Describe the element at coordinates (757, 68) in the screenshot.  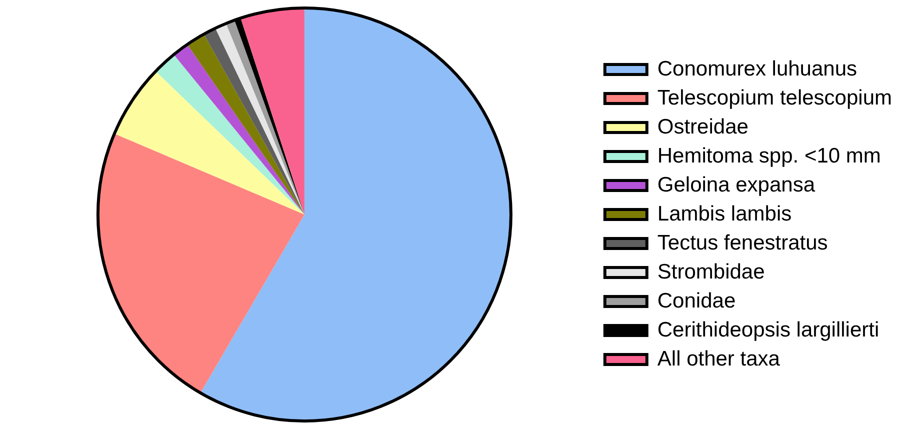
I see `legend-label: Conomurex luhuanus` at that location.